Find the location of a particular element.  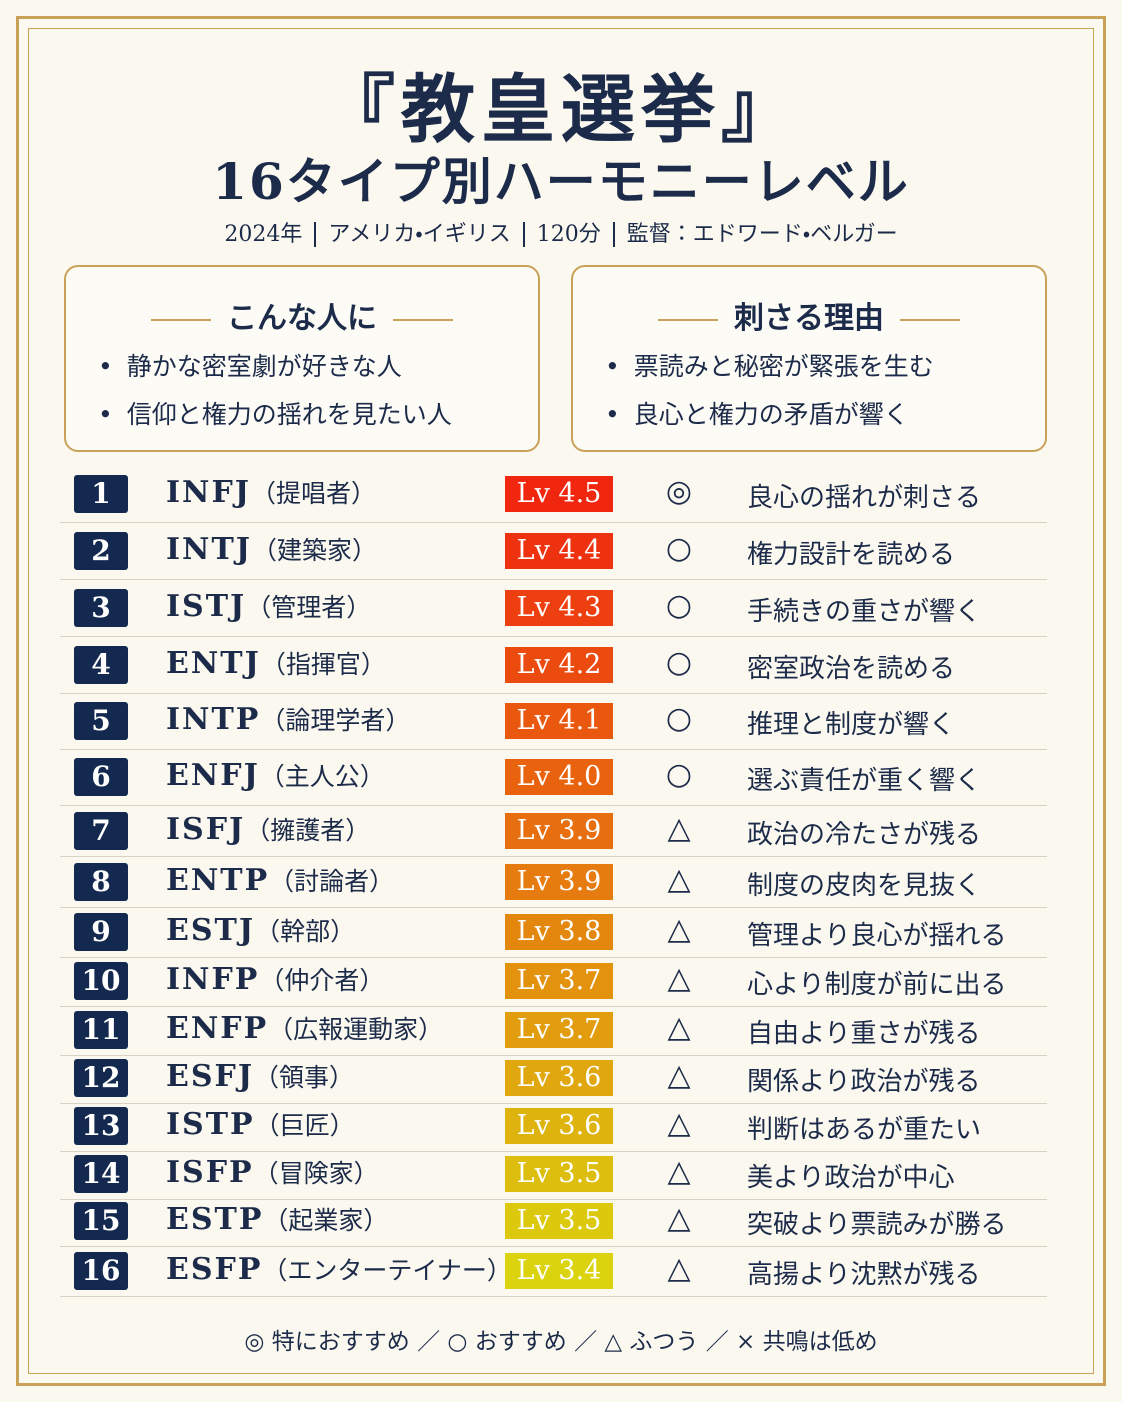

type: ISFJ（擁護者） is located at coordinates (268, 829).